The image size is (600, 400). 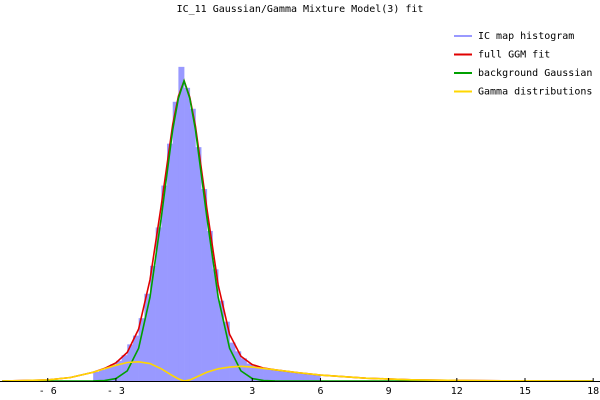 What do you see at coordinates (252, 391) in the screenshot?
I see `x-tick-label: 3` at bounding box center [252, 391].